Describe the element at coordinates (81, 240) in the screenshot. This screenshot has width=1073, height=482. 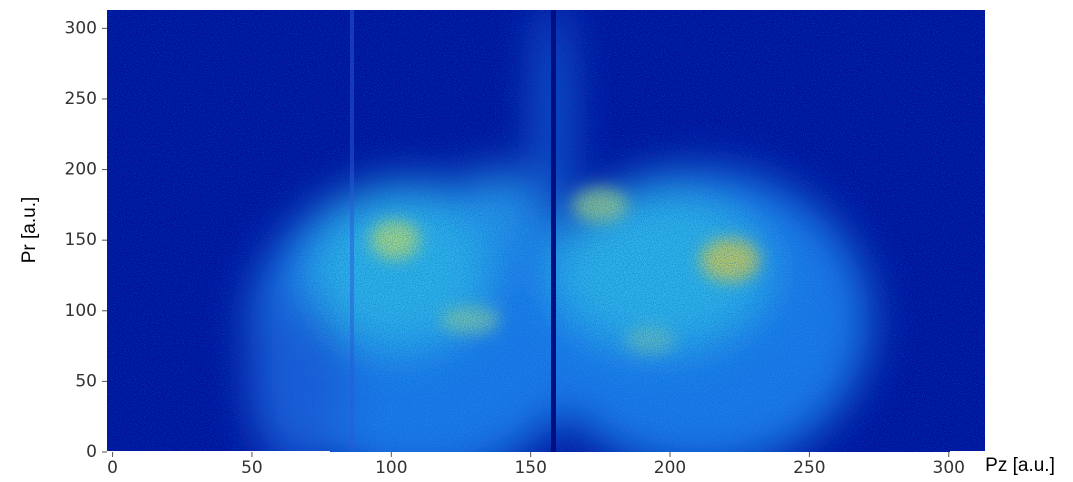
I see `y-tick-label: 150` at that location.